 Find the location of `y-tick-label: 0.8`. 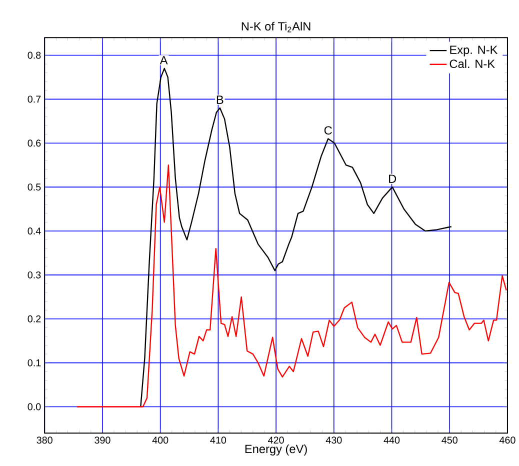

y-tick-label: 0.8 is located at coordinates (34, 55).